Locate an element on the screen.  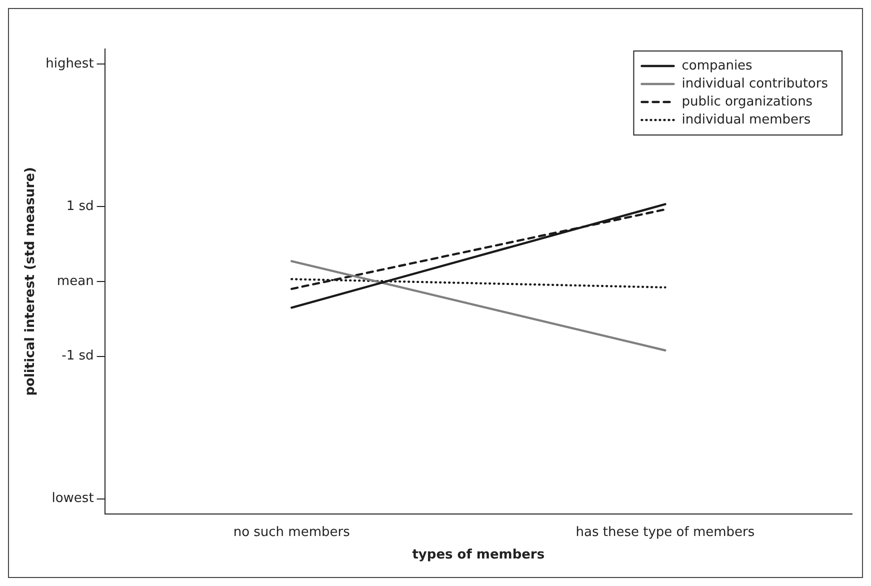
legend-label: companies is located at coordinates (717, 66).